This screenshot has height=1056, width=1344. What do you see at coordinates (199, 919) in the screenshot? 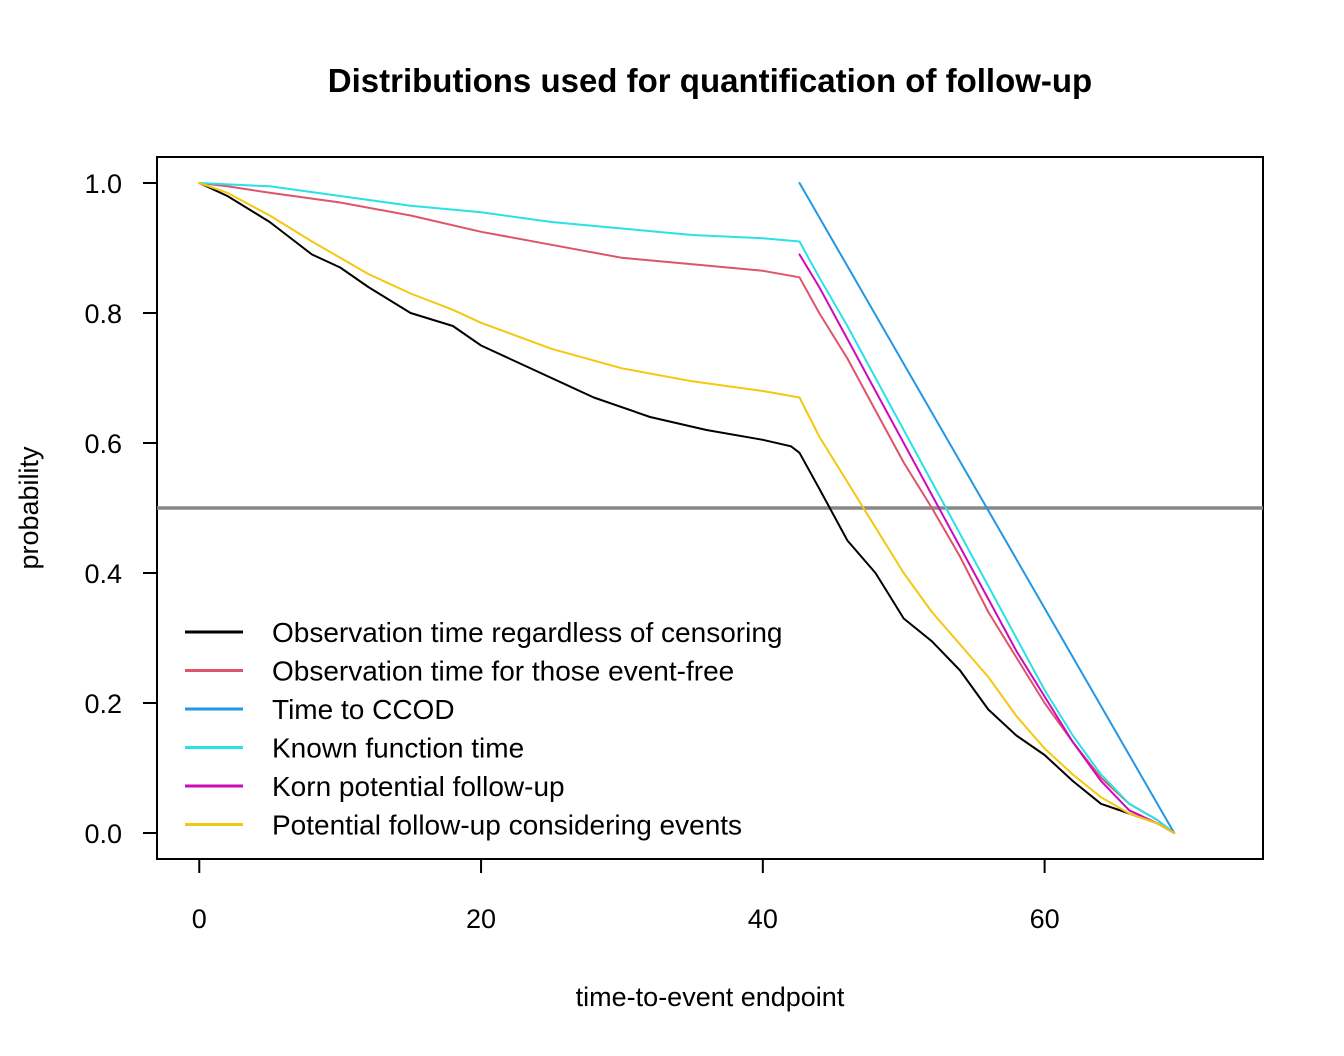
I see `x-tick-label: 0` at bounding box center [199, 919].